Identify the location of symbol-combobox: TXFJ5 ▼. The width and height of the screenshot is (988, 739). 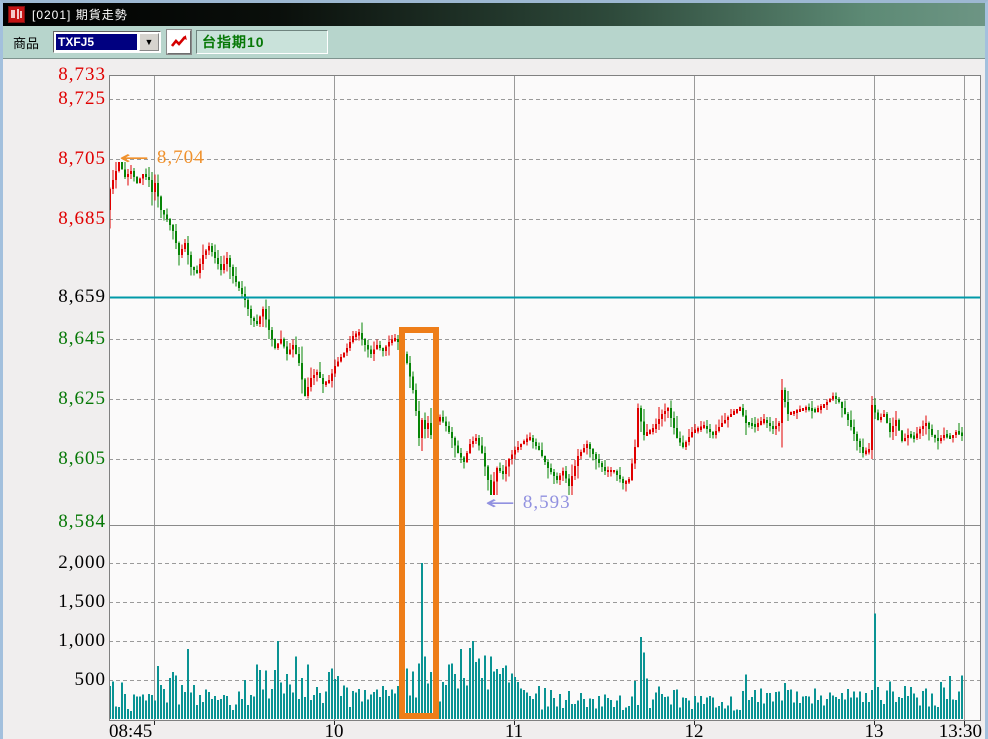
(107, 42).